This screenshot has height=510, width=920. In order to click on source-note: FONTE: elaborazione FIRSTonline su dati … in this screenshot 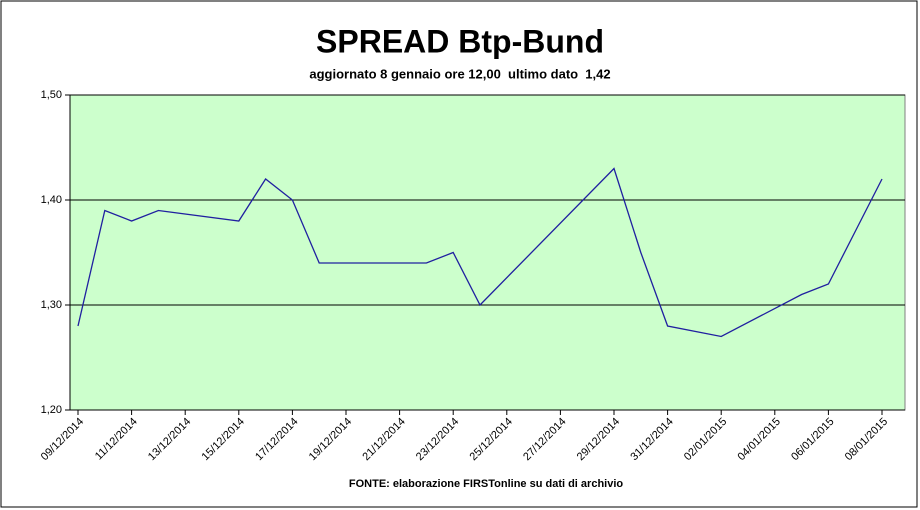, I will do `click(486, 484)`.